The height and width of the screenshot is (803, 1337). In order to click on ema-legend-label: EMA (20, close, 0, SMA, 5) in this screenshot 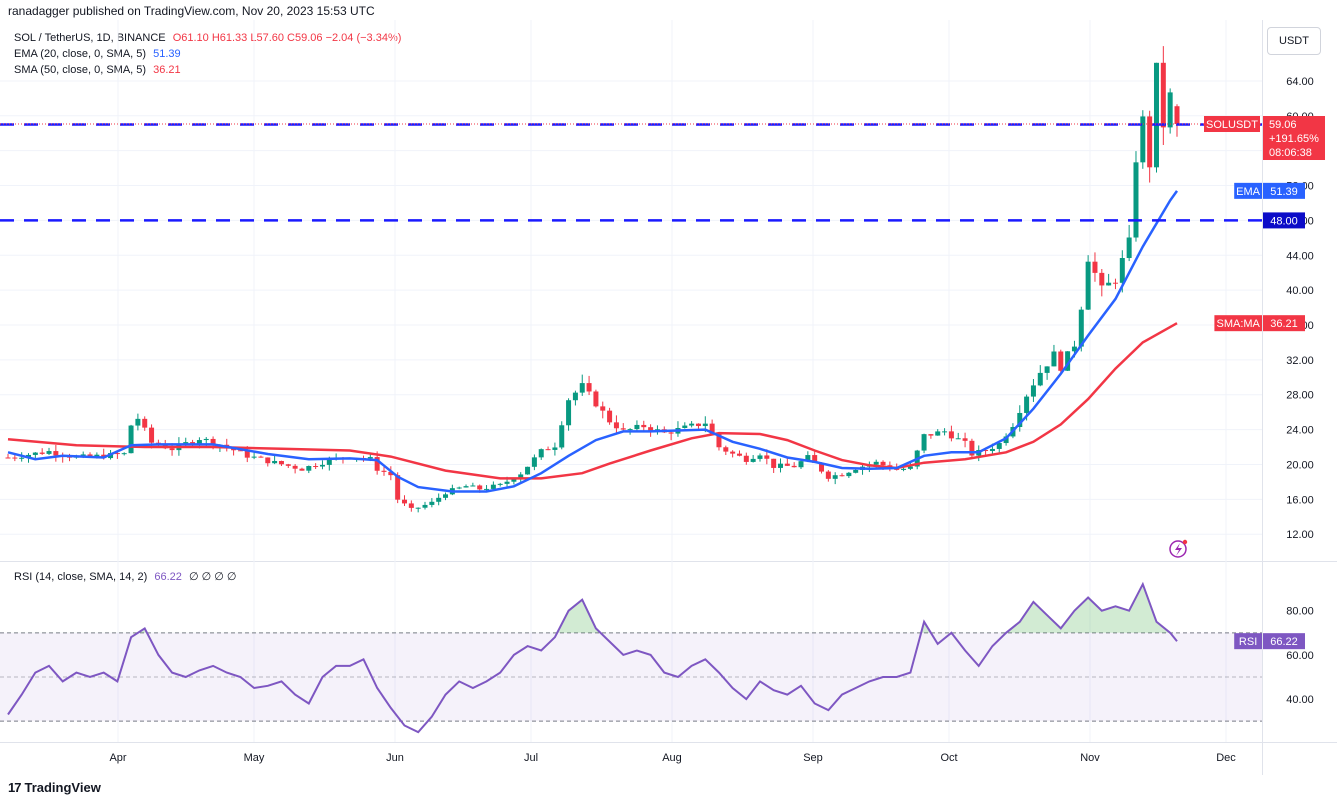, I will do `click(80, 54)`.